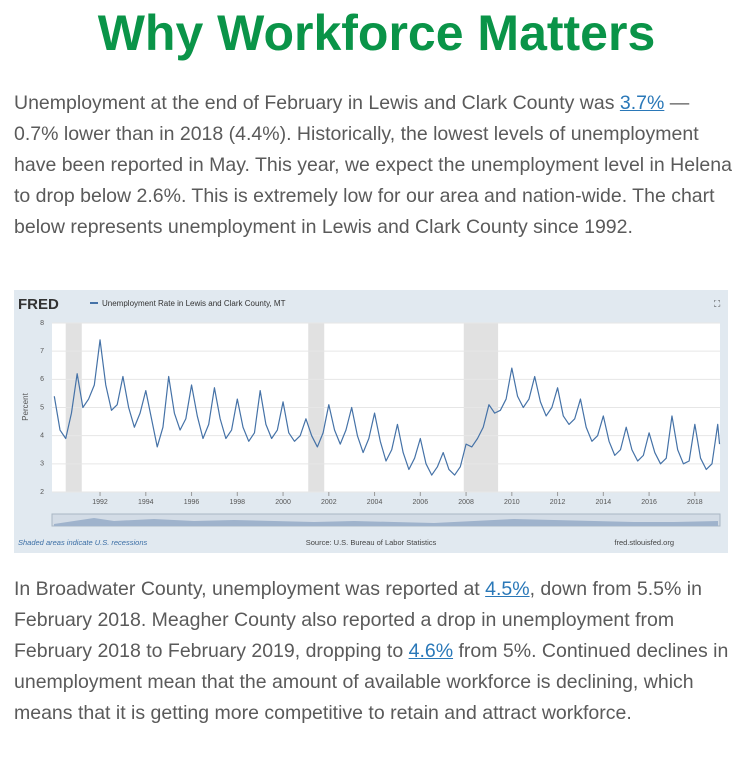  What do you see at coordinates (421, 502) in the screenshot?
I see `x-tick-label: 2006` at bounding box center [421, 502].